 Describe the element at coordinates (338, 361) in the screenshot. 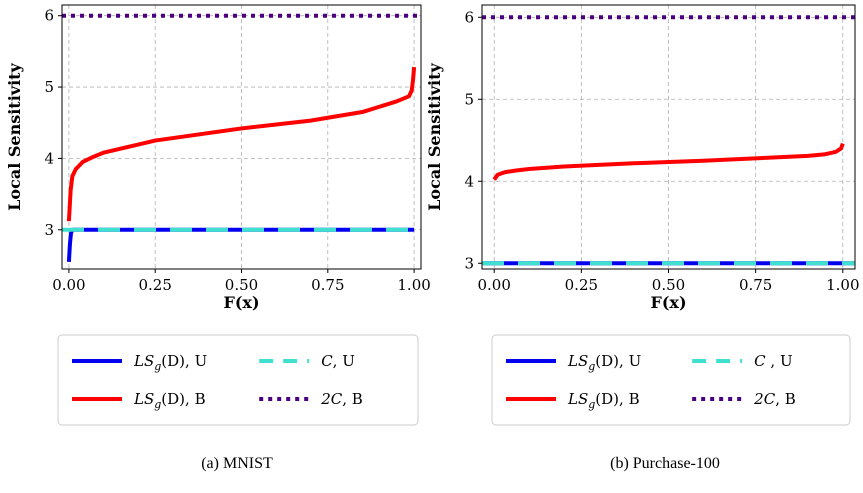

I see `legend-label-3: C, U` at that location.